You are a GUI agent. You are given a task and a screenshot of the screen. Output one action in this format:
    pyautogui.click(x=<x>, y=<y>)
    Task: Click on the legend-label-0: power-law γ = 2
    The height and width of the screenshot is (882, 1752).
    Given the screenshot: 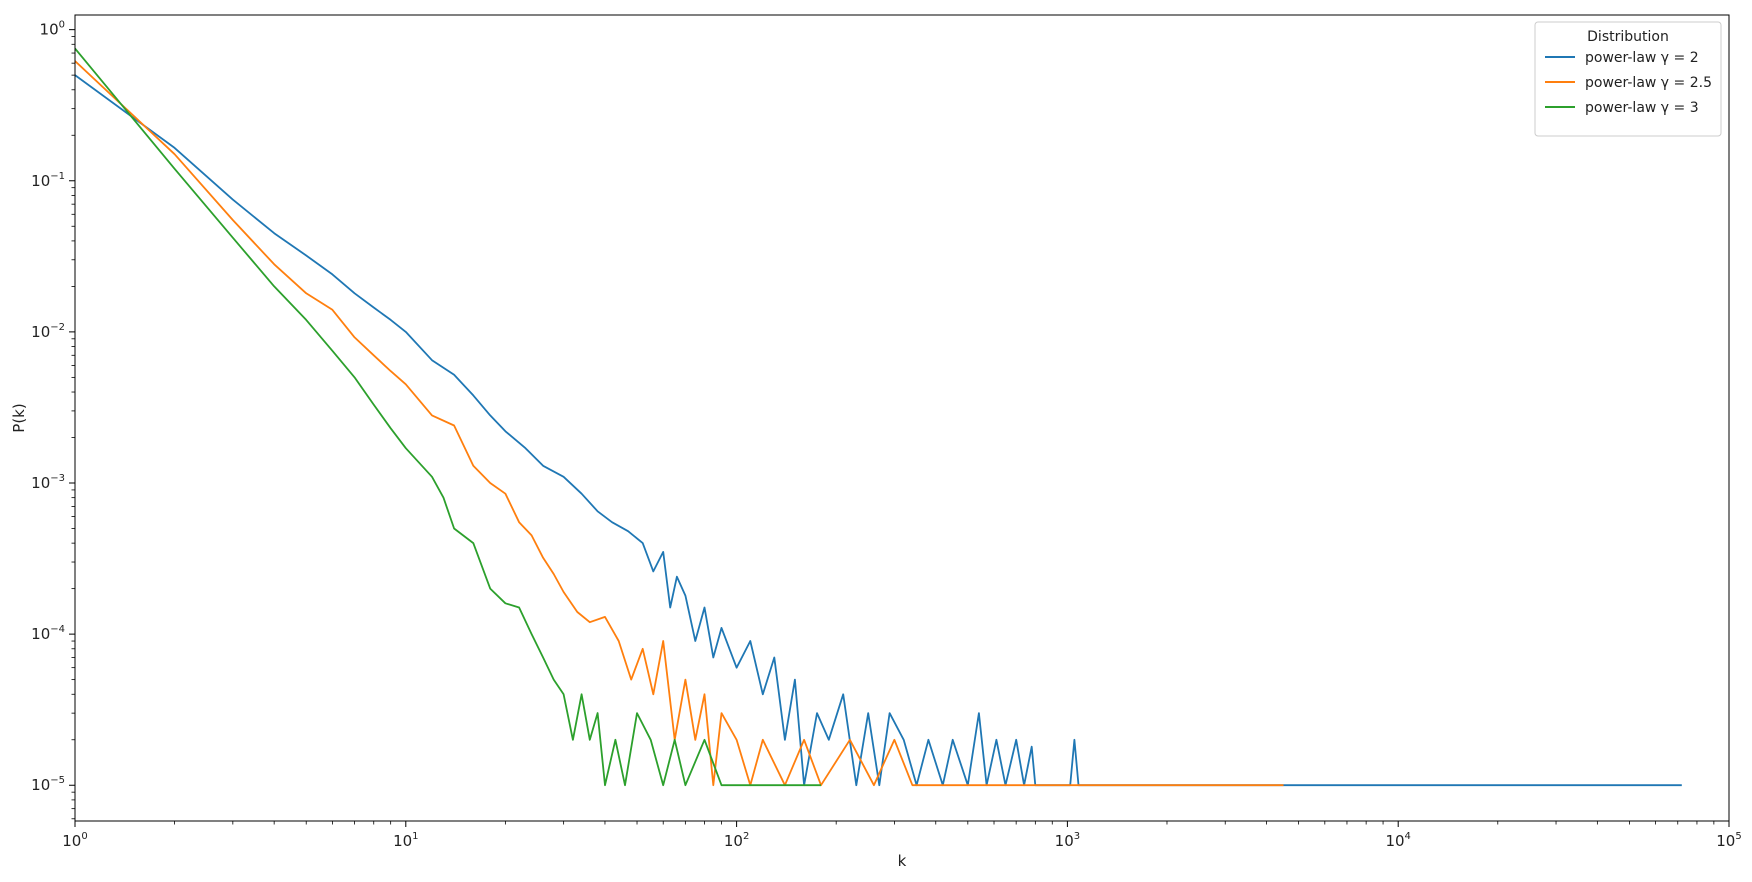 What is the action you would take?
    pyautogui.click(x=1642, y=58)
    